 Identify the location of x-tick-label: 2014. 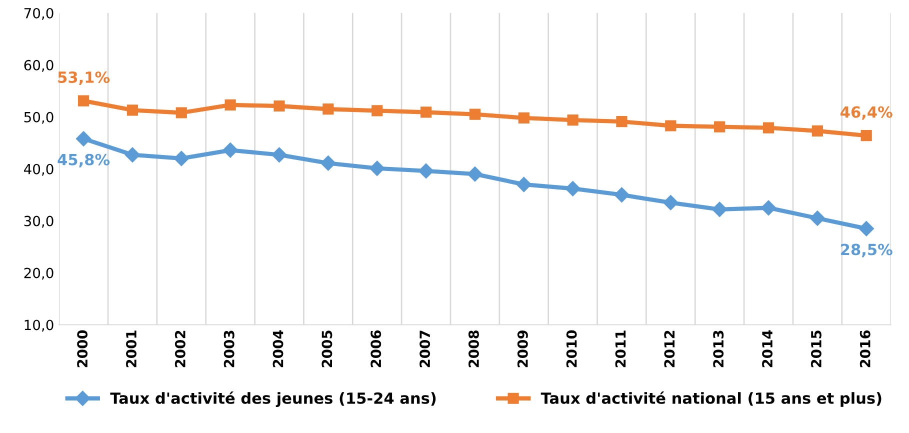
(767, 349).